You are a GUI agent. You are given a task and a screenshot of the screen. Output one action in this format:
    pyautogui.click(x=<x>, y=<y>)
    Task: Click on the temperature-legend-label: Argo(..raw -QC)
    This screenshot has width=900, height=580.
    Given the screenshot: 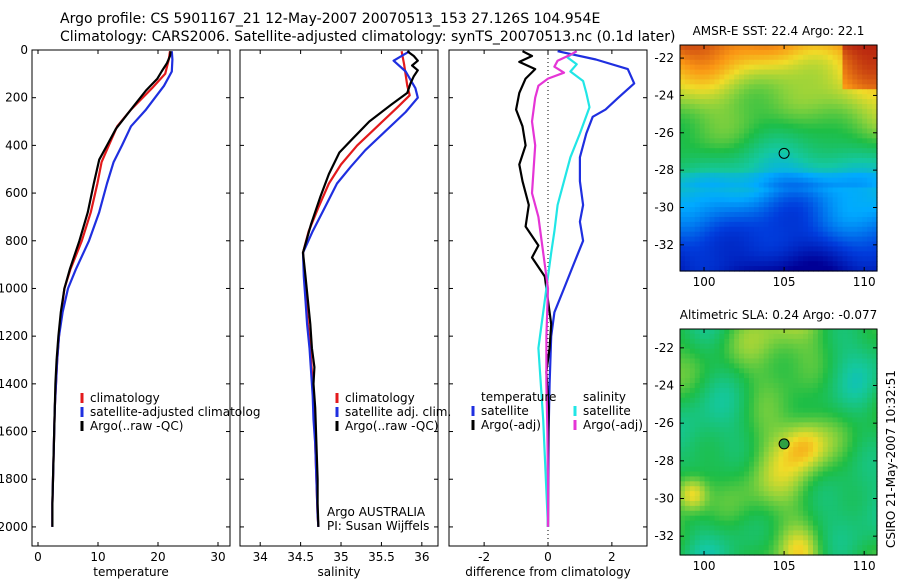 What is the action you would take?
    pyautogui.click(x=136, y=426)
    